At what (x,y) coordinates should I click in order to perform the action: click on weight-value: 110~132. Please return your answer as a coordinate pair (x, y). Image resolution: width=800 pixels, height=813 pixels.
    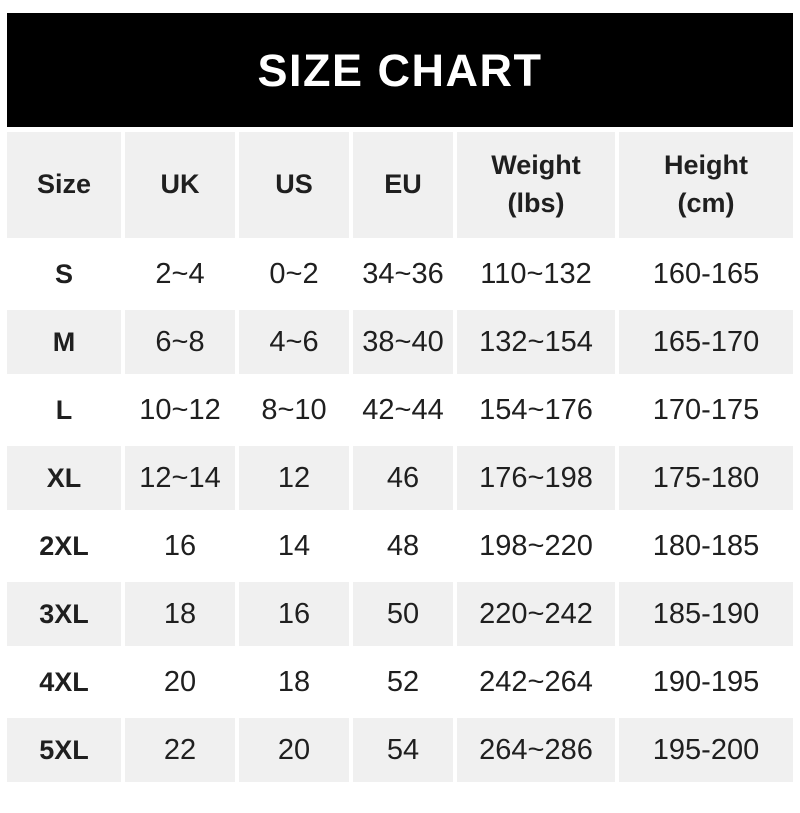
    Looking at the image, I should click on (536, 274).